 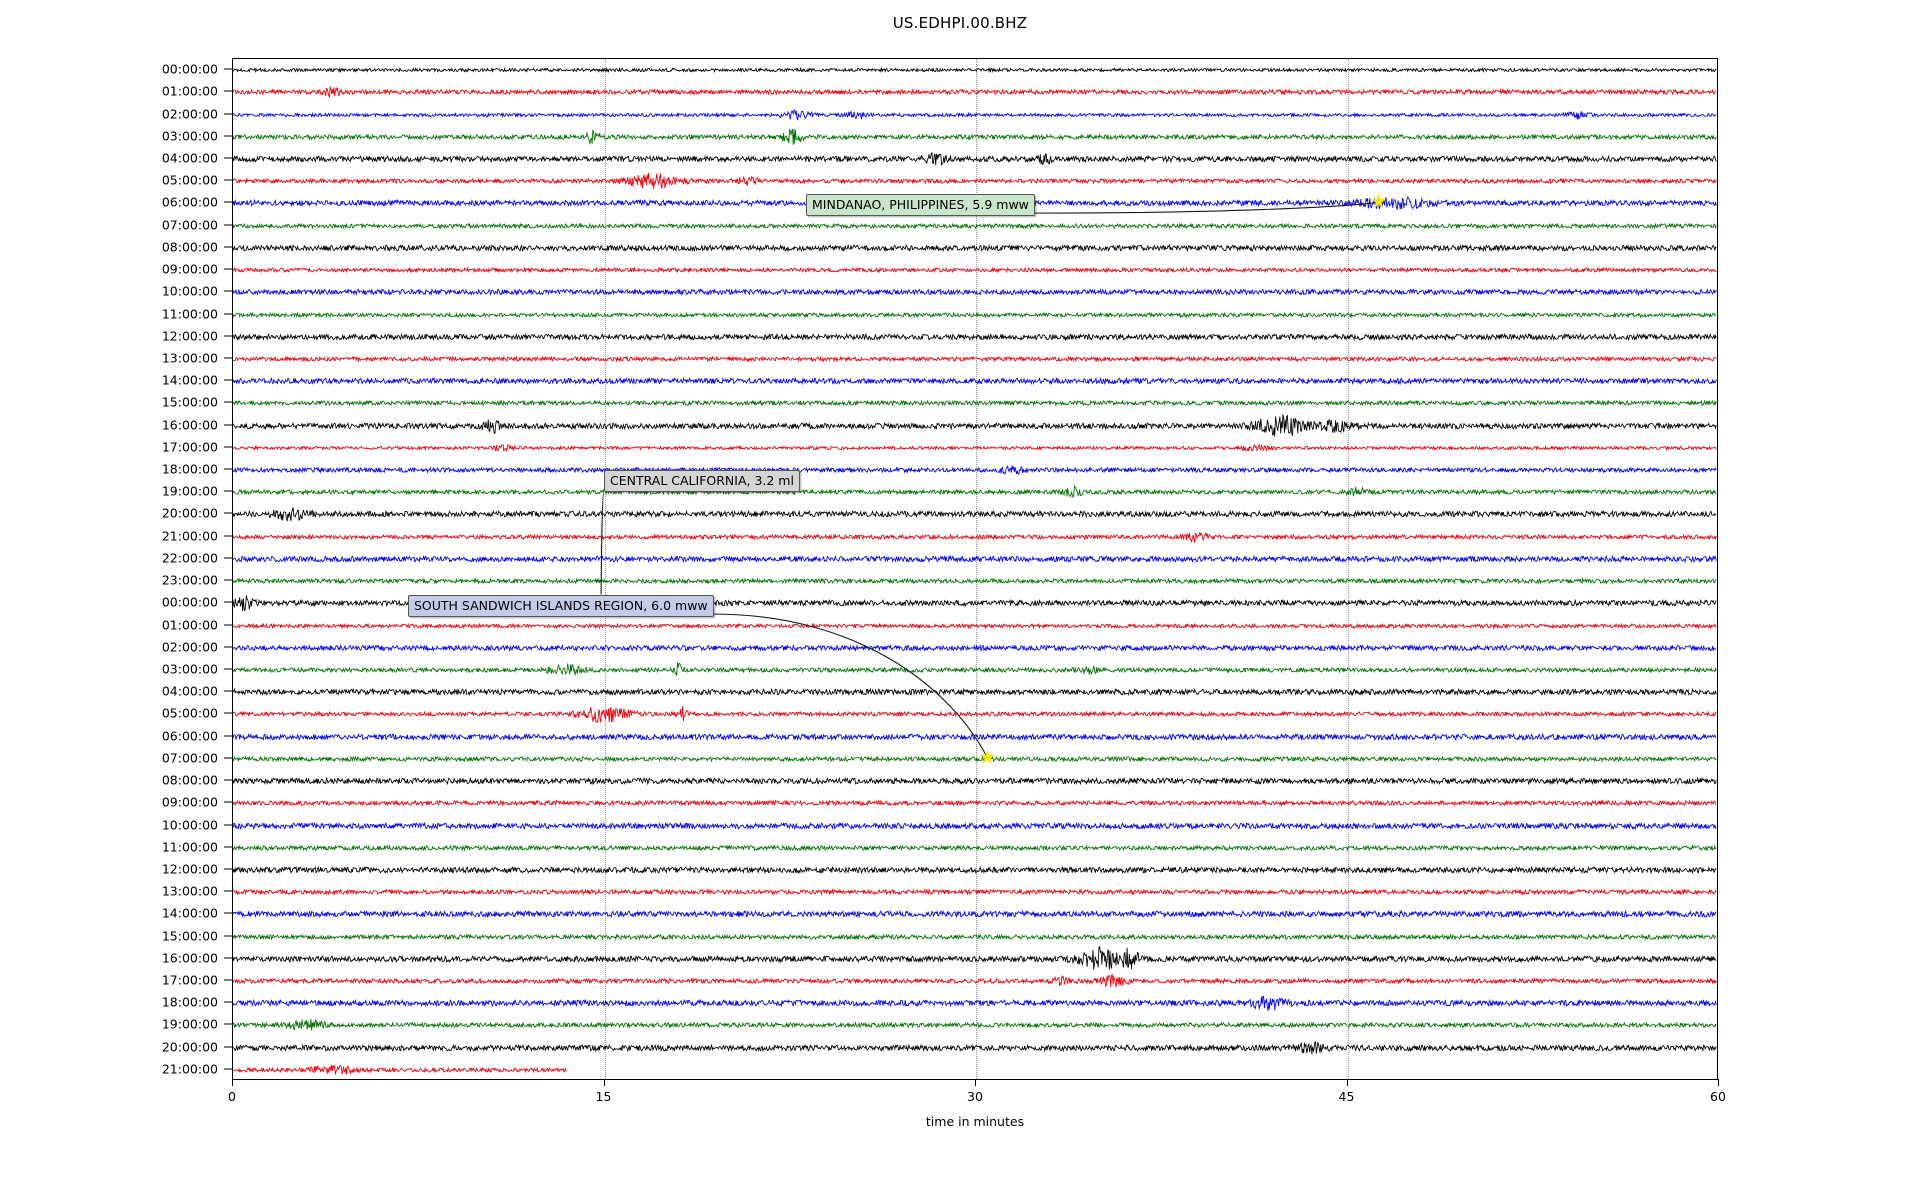 I want to click on event-annotation-label: SOUTH SANDWICH ISLANDS REGION, 6.0 mww, so click(x=561, y=606).